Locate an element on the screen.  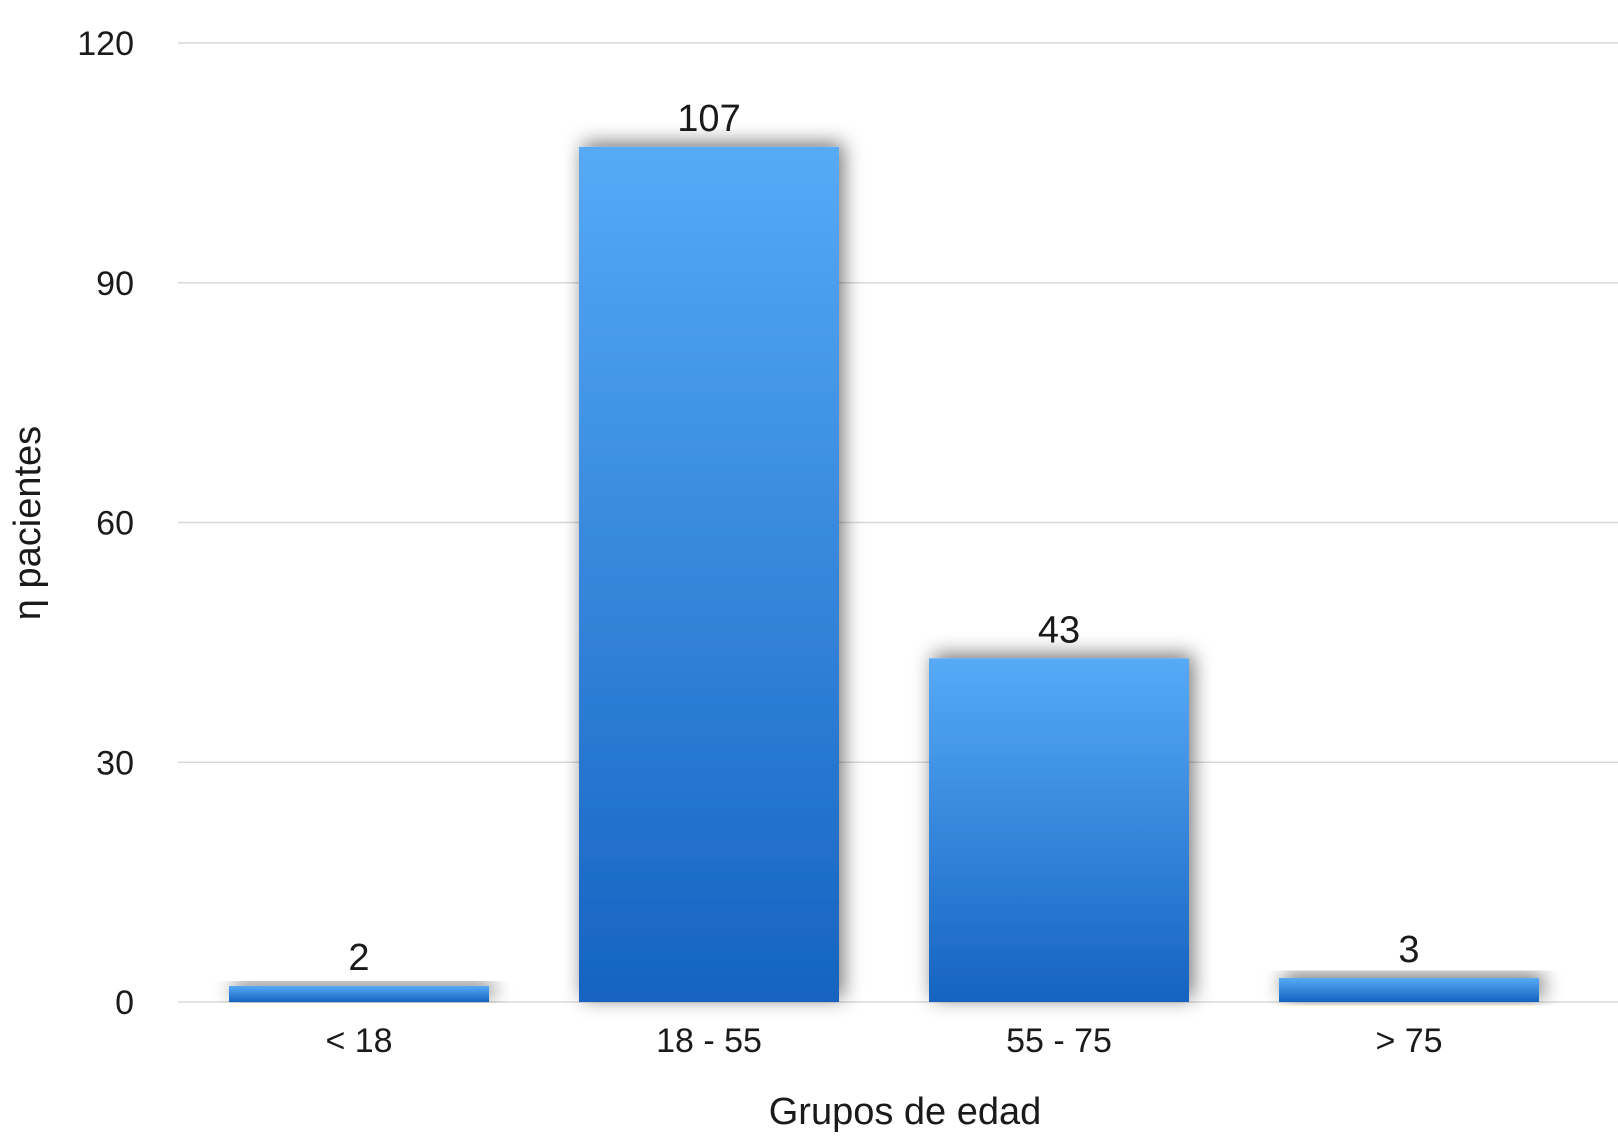
x-tick-label: > 75 is located at coordinates (1408, 1041).